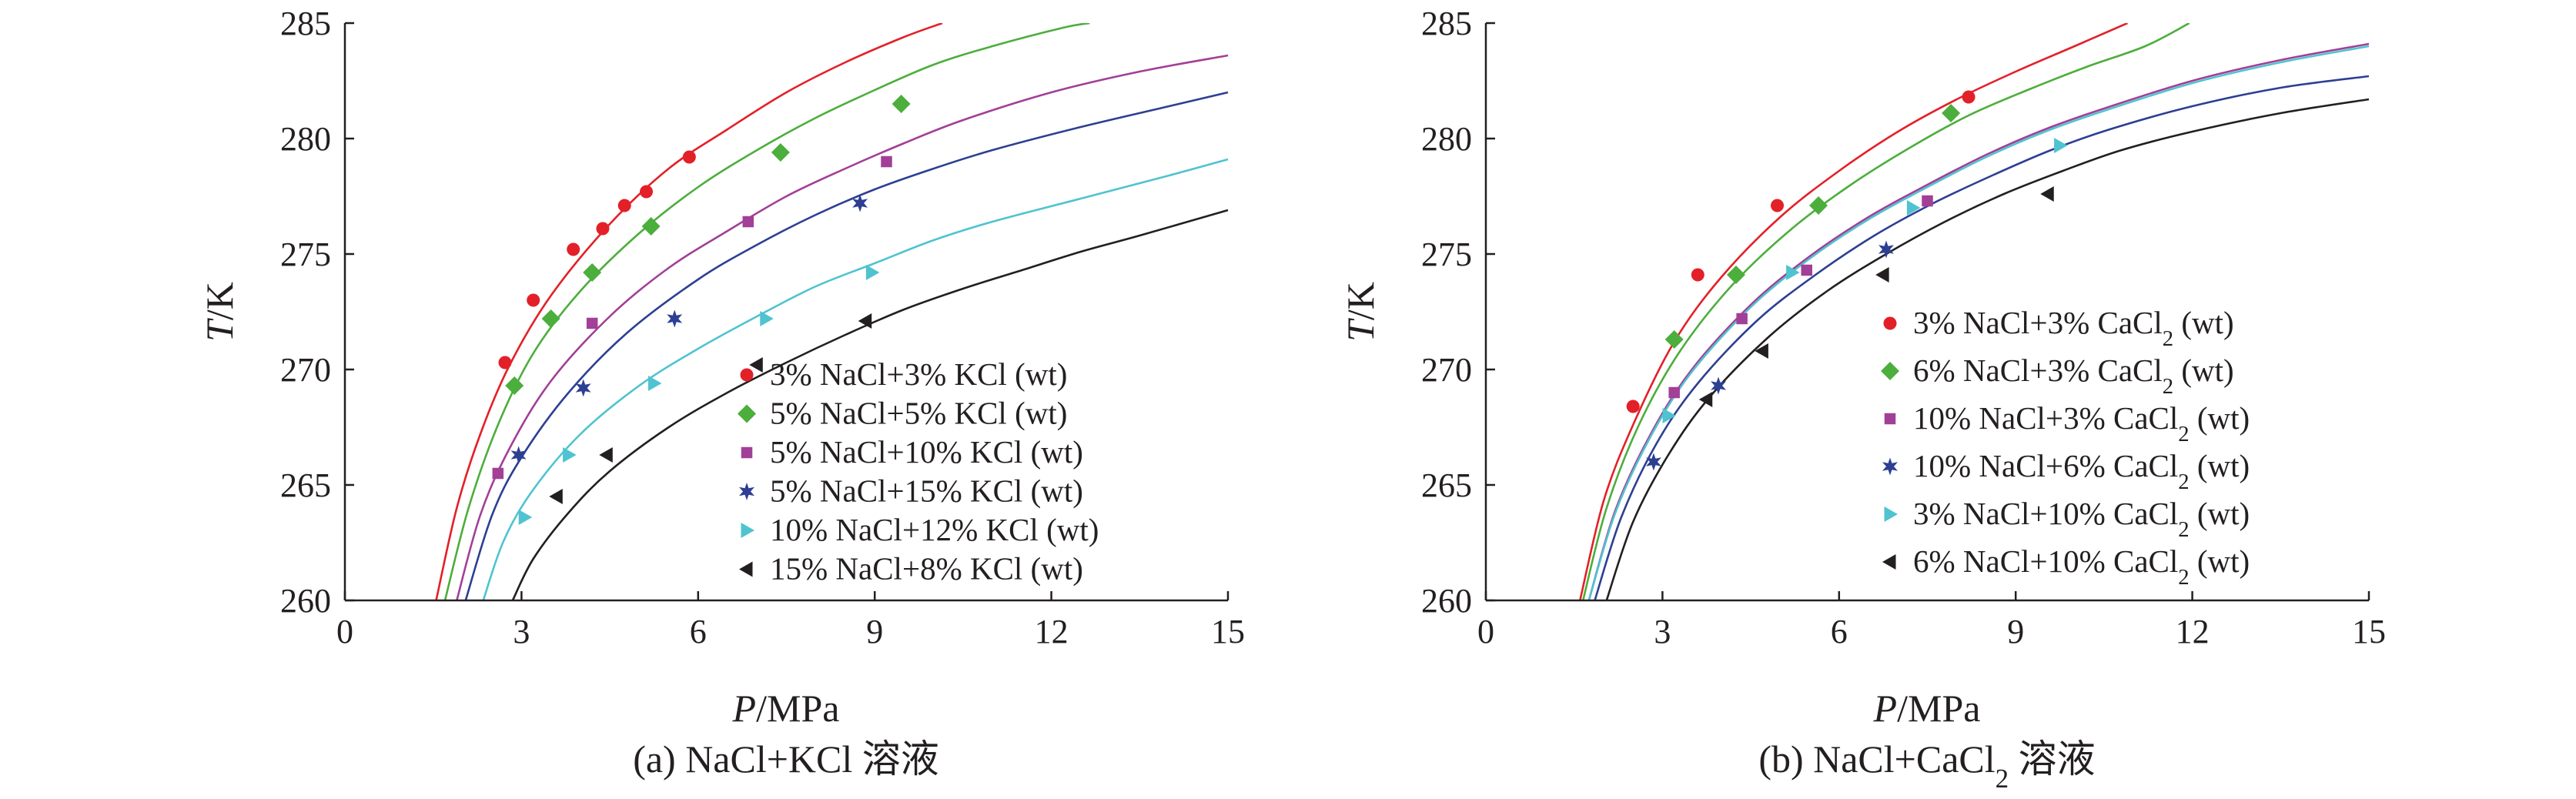  I want to click on y-tick-label: 285, so click(1447, 23).